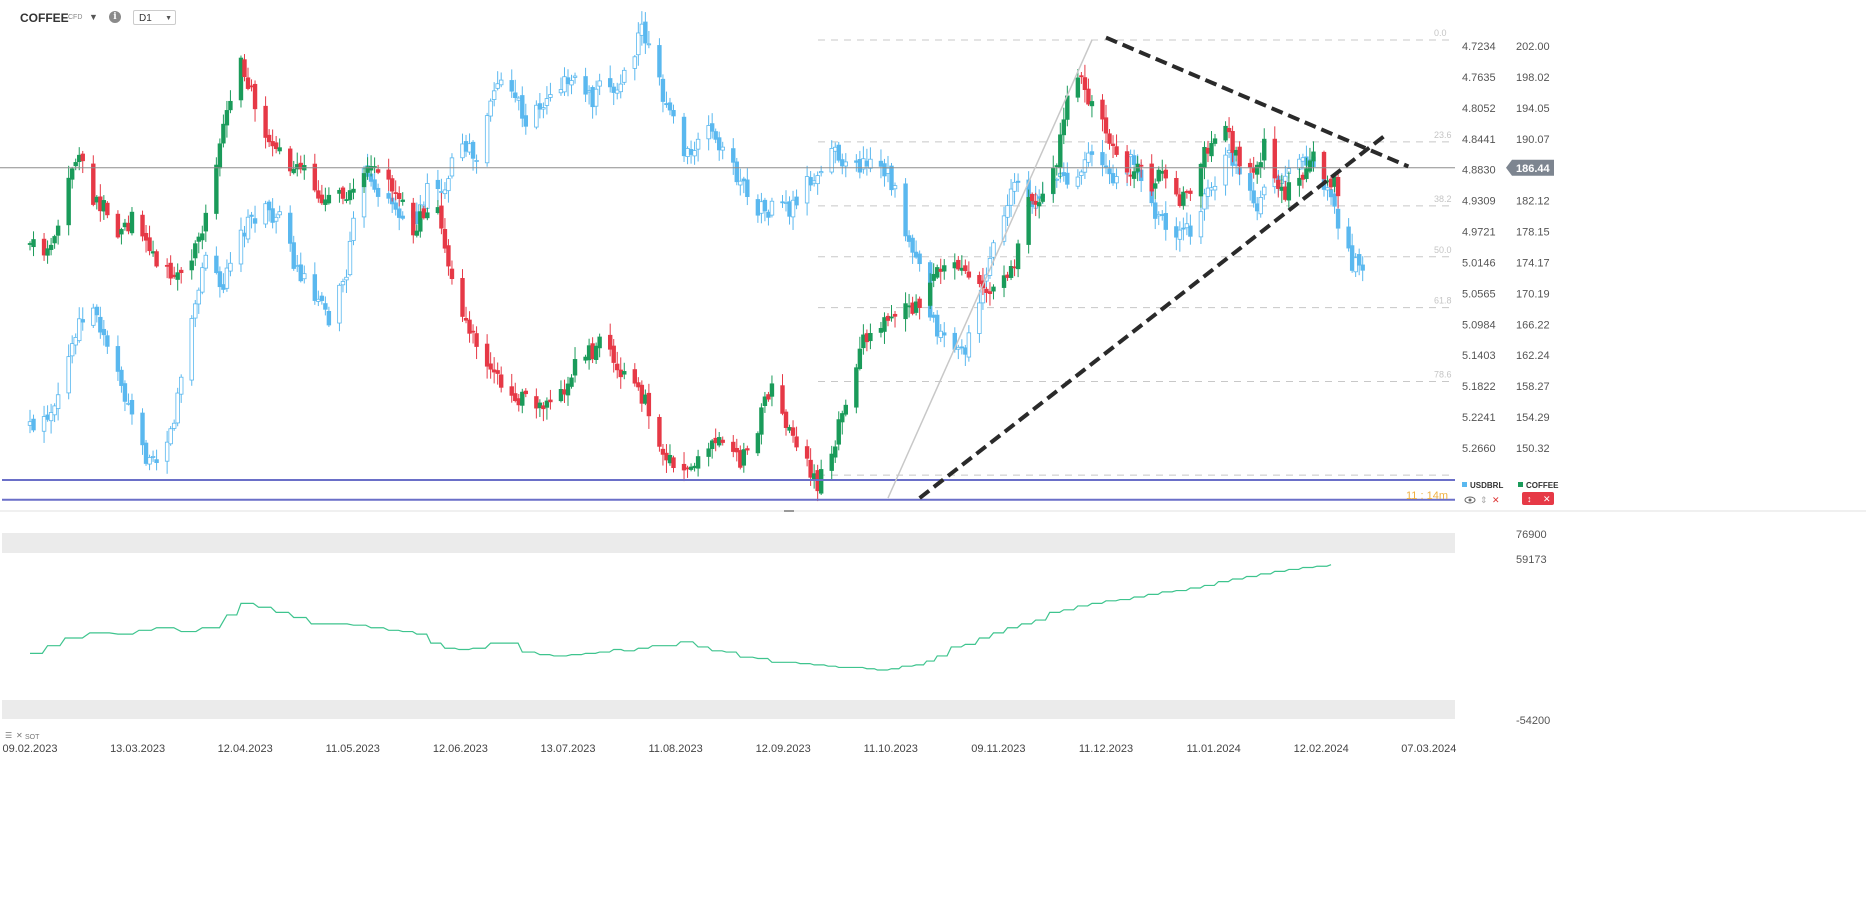 The image size is (1866, 914). Describe the element at coordinates (1533, 109) in the screenshot. I see `price-axis-tick: 194.05` at that location.